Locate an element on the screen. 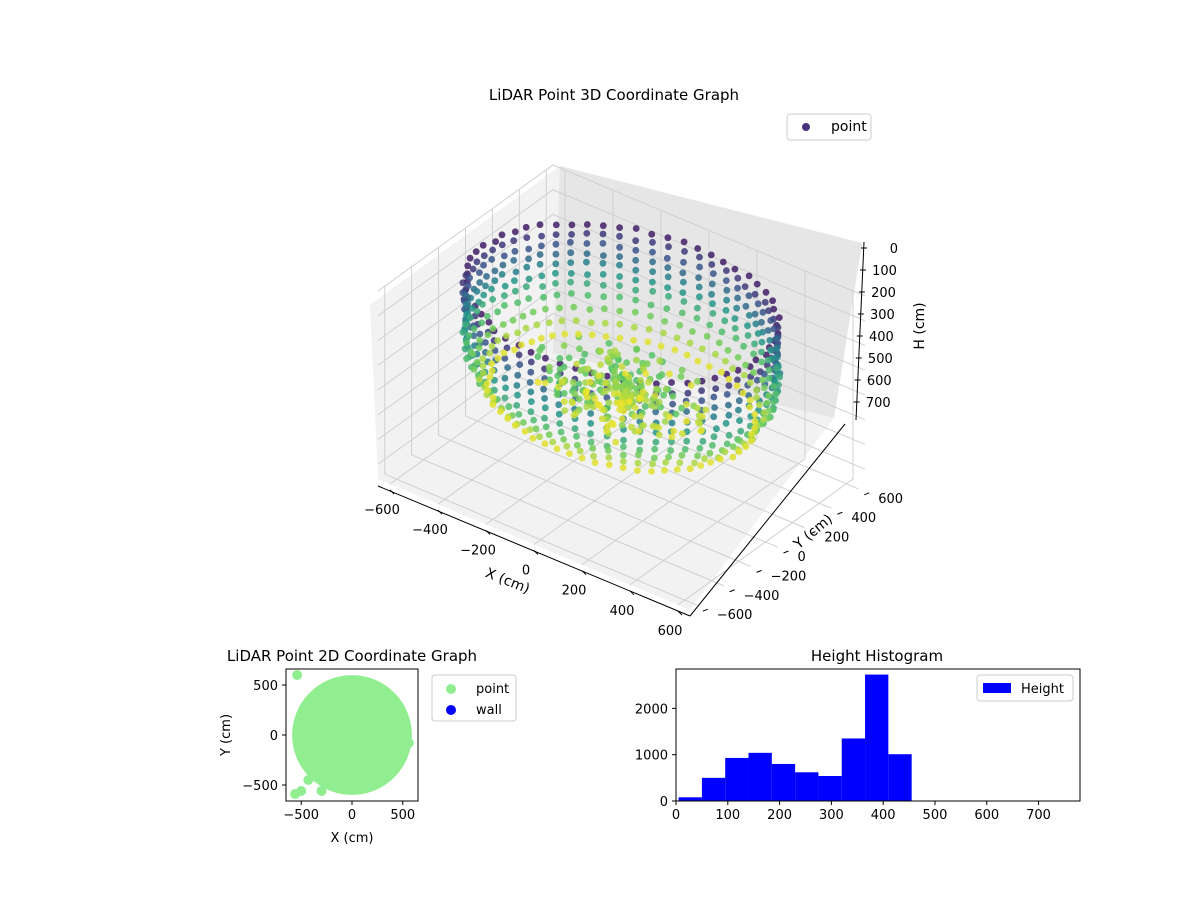 This screenshot has height=900, width=1200. y-tick-label: 2000 is located at coordinates (651, 709).